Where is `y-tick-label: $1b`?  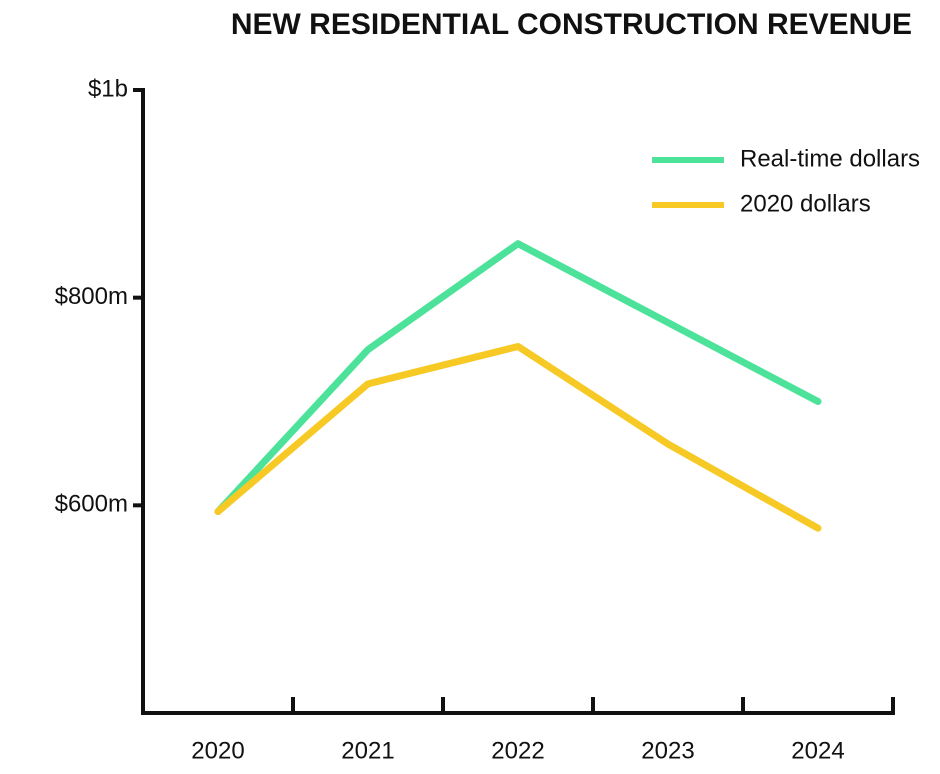 y-tick-label: $1b is located at coordinates (108, 88).